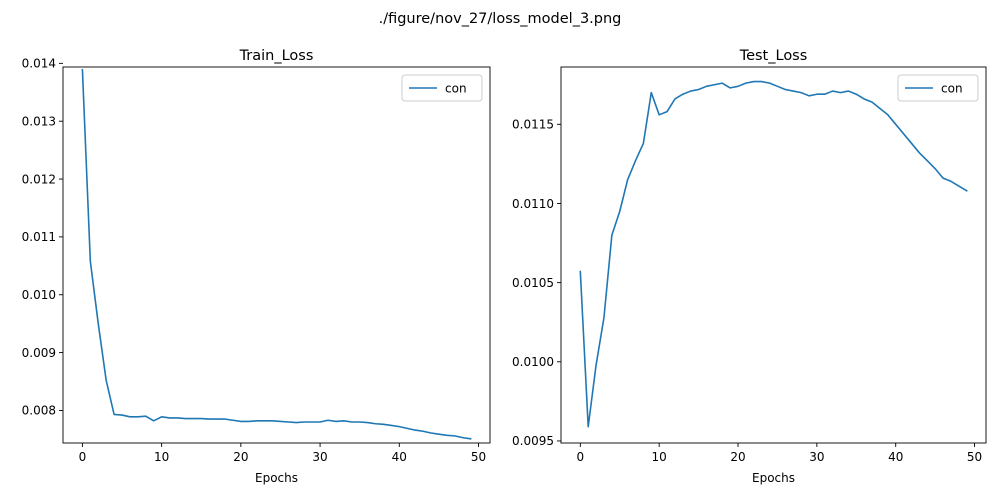 The image size is (1000, 500). What do you see at coordinates (442, 88) in the screenshot?
I see `train-loss-legend-box` at bounding box center [442, 88].